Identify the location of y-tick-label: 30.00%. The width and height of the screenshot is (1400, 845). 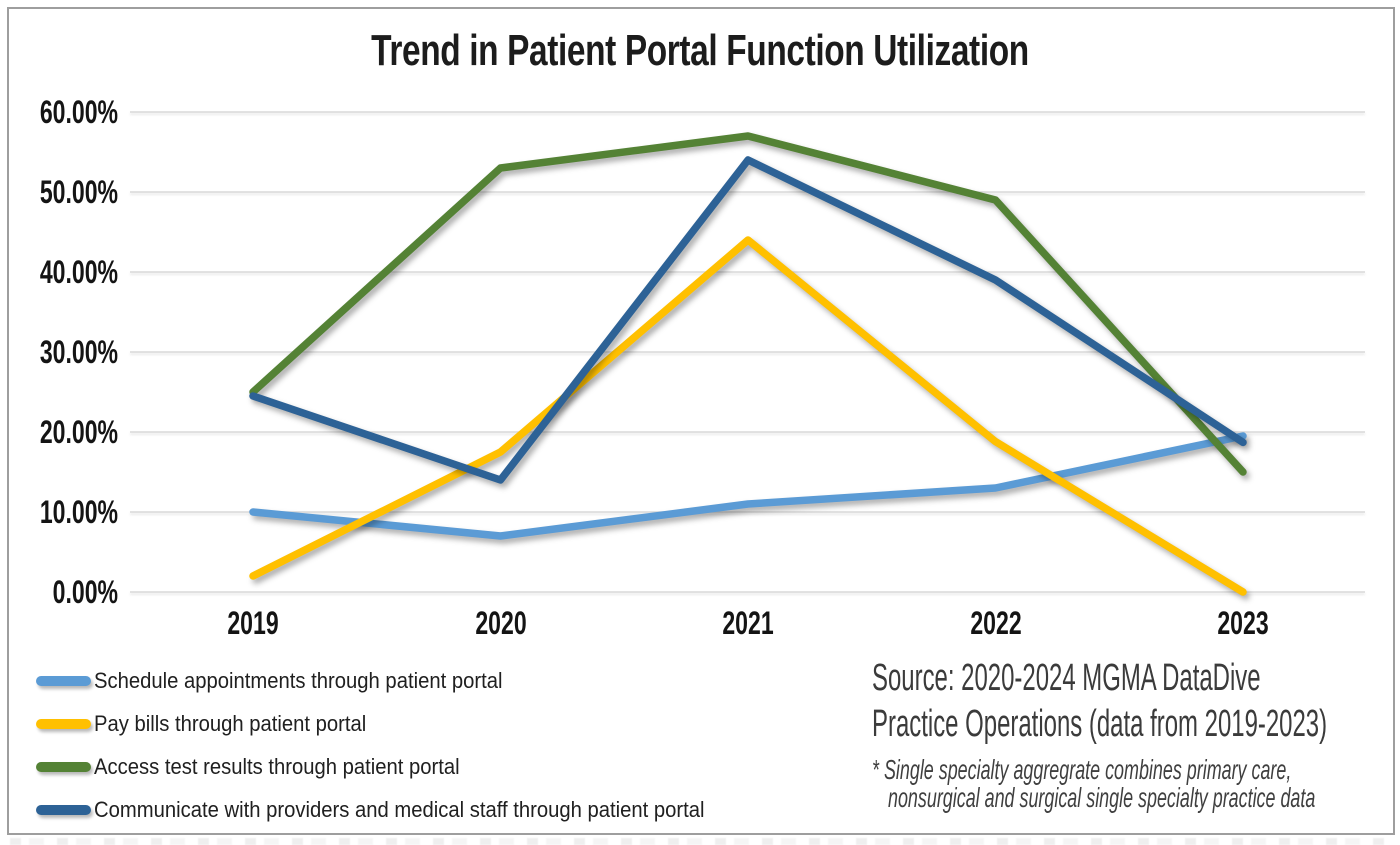
(78, 352).